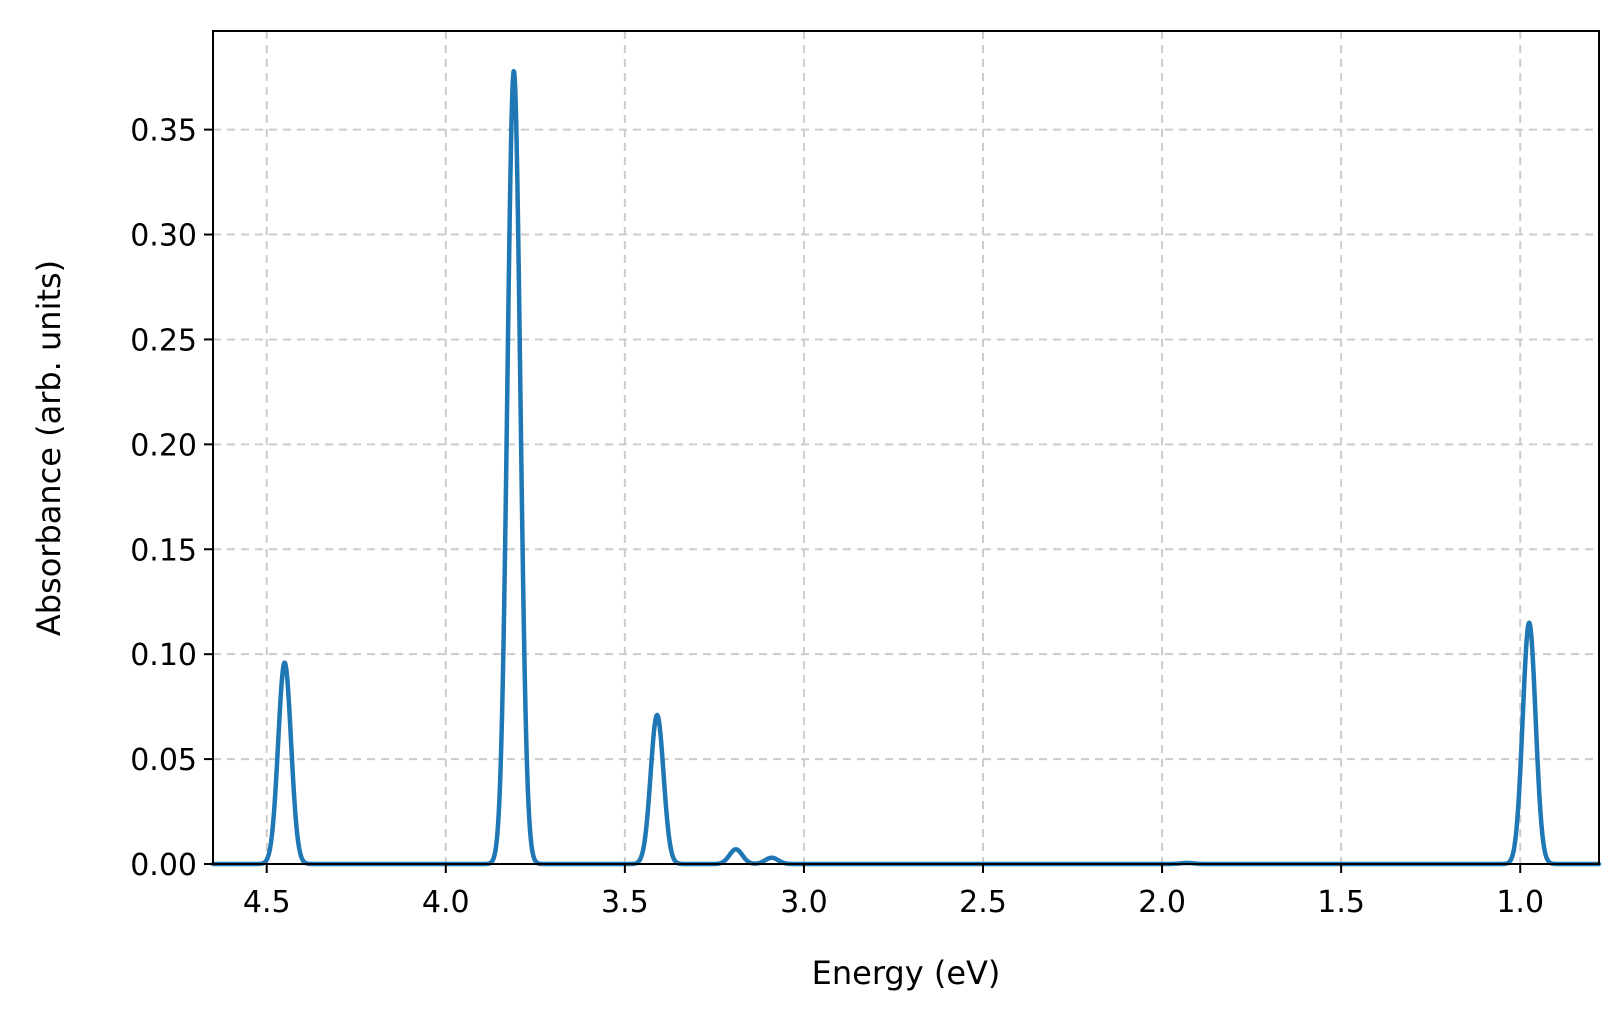  I want to click on y-tick-label: 0.30, so click(163, 236).